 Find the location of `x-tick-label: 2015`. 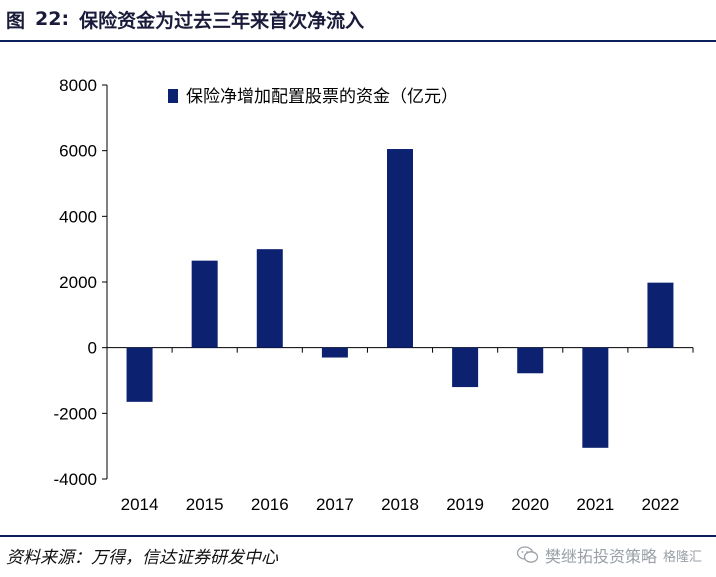

x-tick-label: 2015 is located at coordinates (205, 504).